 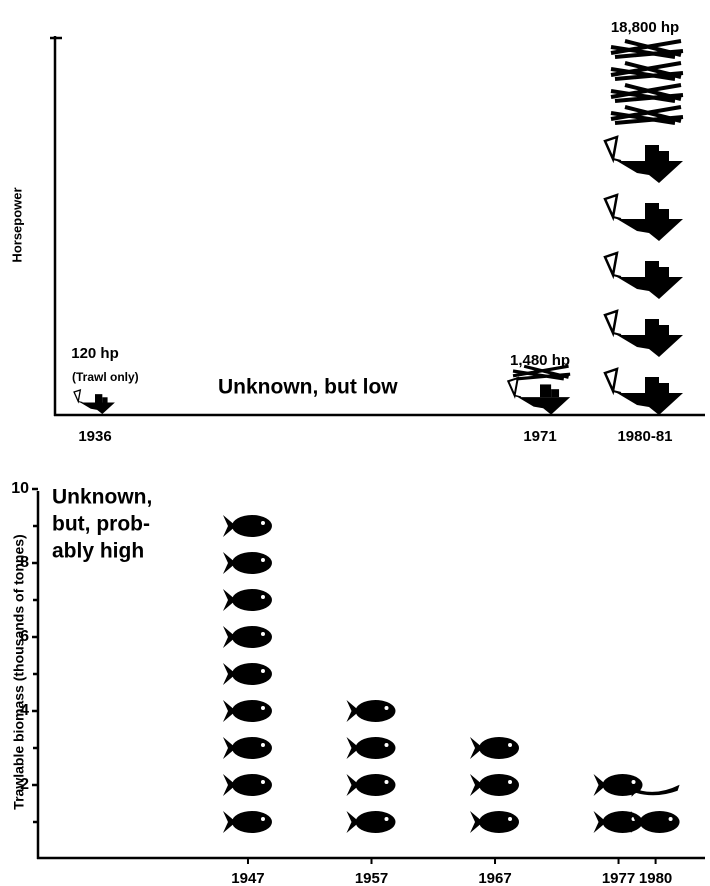 I want to click on annotation: Unknown,, so click(x=102, y=497).